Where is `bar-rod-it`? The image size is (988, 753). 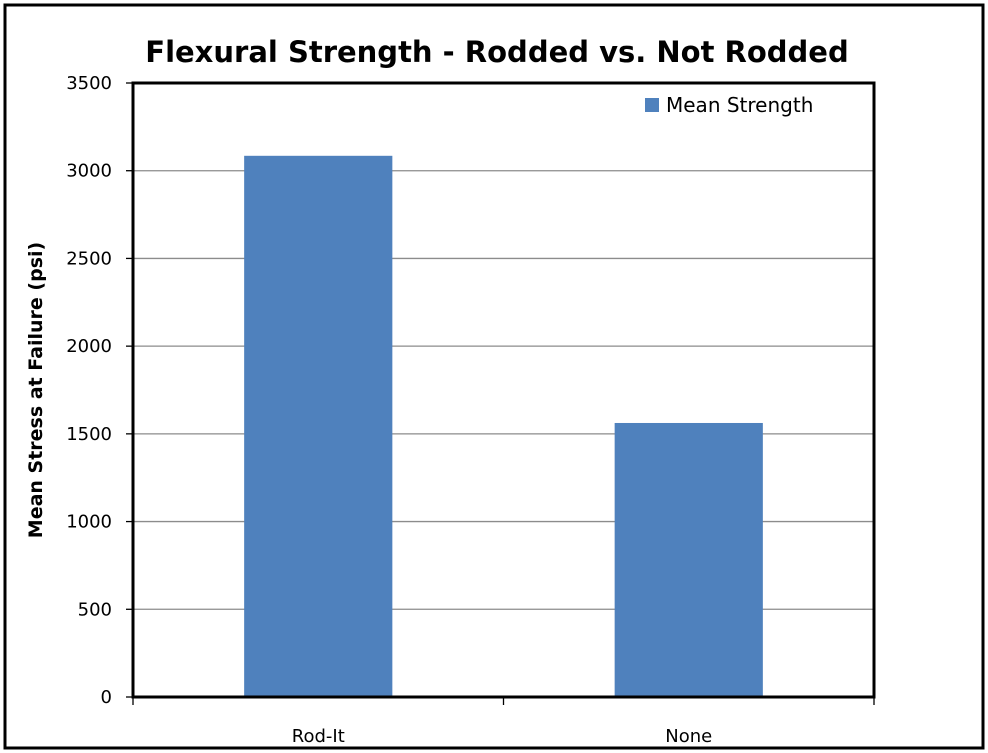 bar-rod-it is located at coordinates (318, 426).